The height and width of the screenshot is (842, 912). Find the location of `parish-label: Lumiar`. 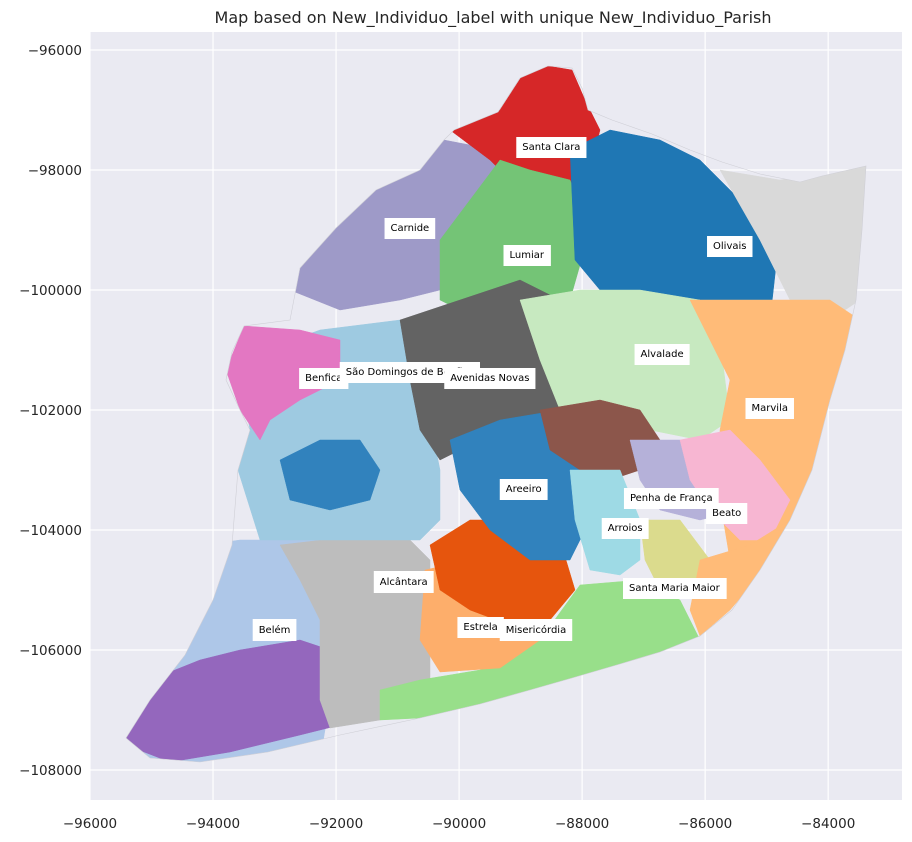

parish-label: Lumiar is located at coordinates (527, 255).